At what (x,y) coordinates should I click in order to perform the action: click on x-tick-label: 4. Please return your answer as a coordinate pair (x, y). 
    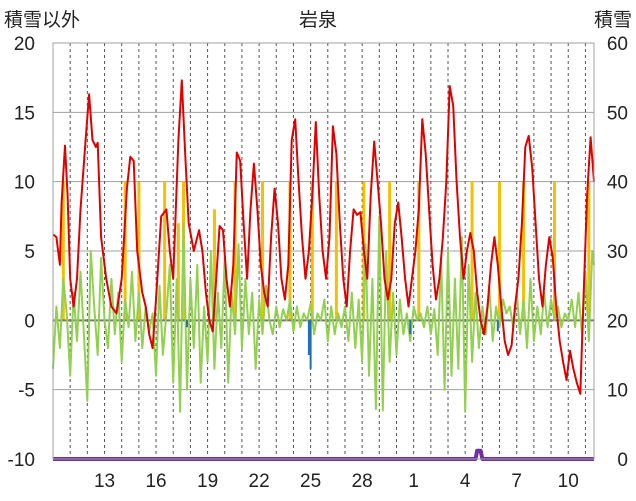
    Looking at the image, I should click on (465, 481).